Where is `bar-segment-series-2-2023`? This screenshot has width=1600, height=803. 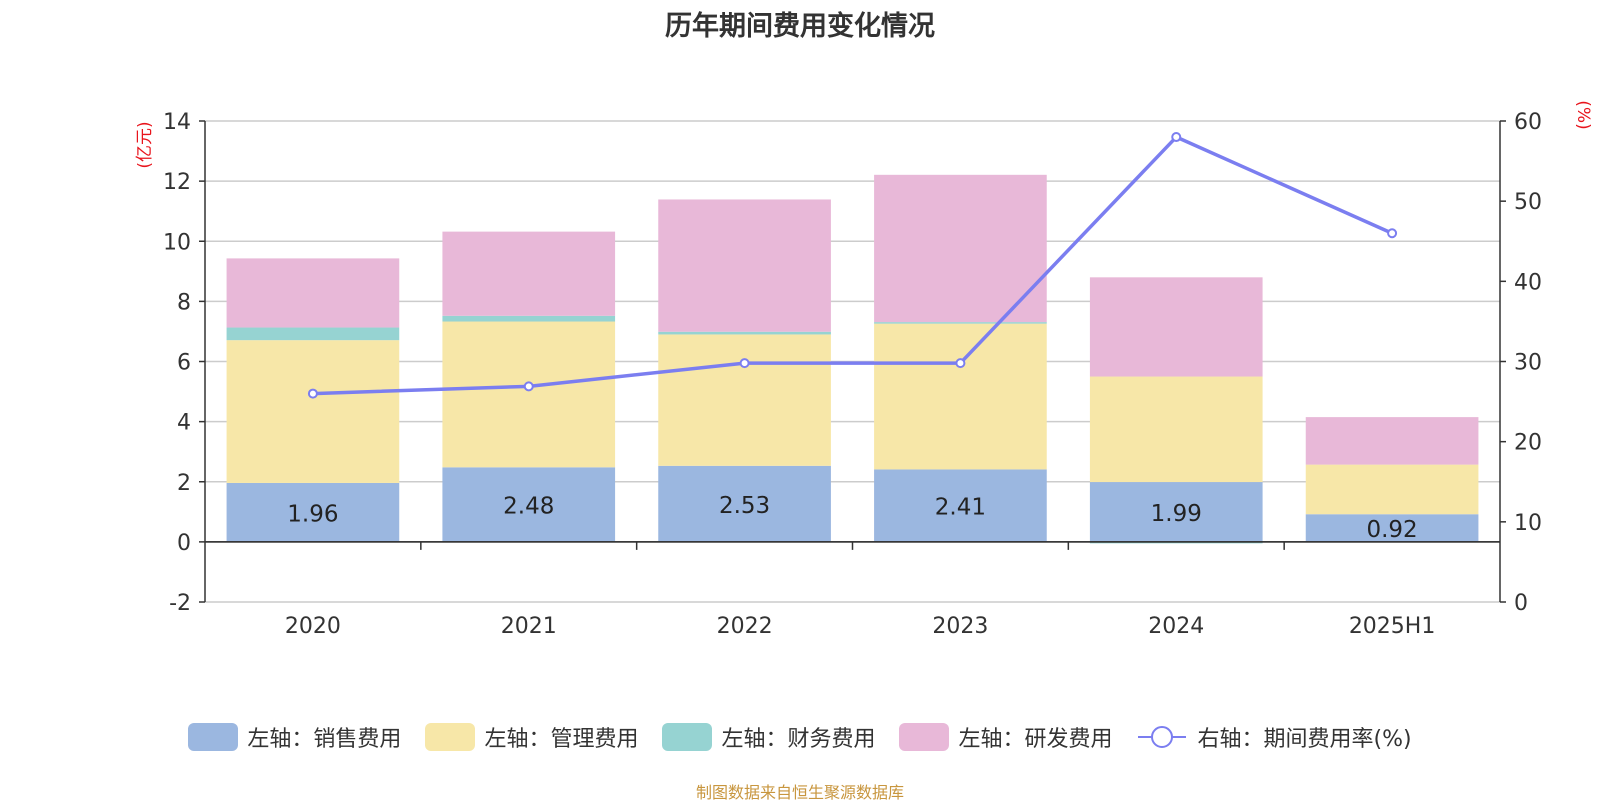
bar-segment-series-2-2023 is located at coordinates (960, 323).